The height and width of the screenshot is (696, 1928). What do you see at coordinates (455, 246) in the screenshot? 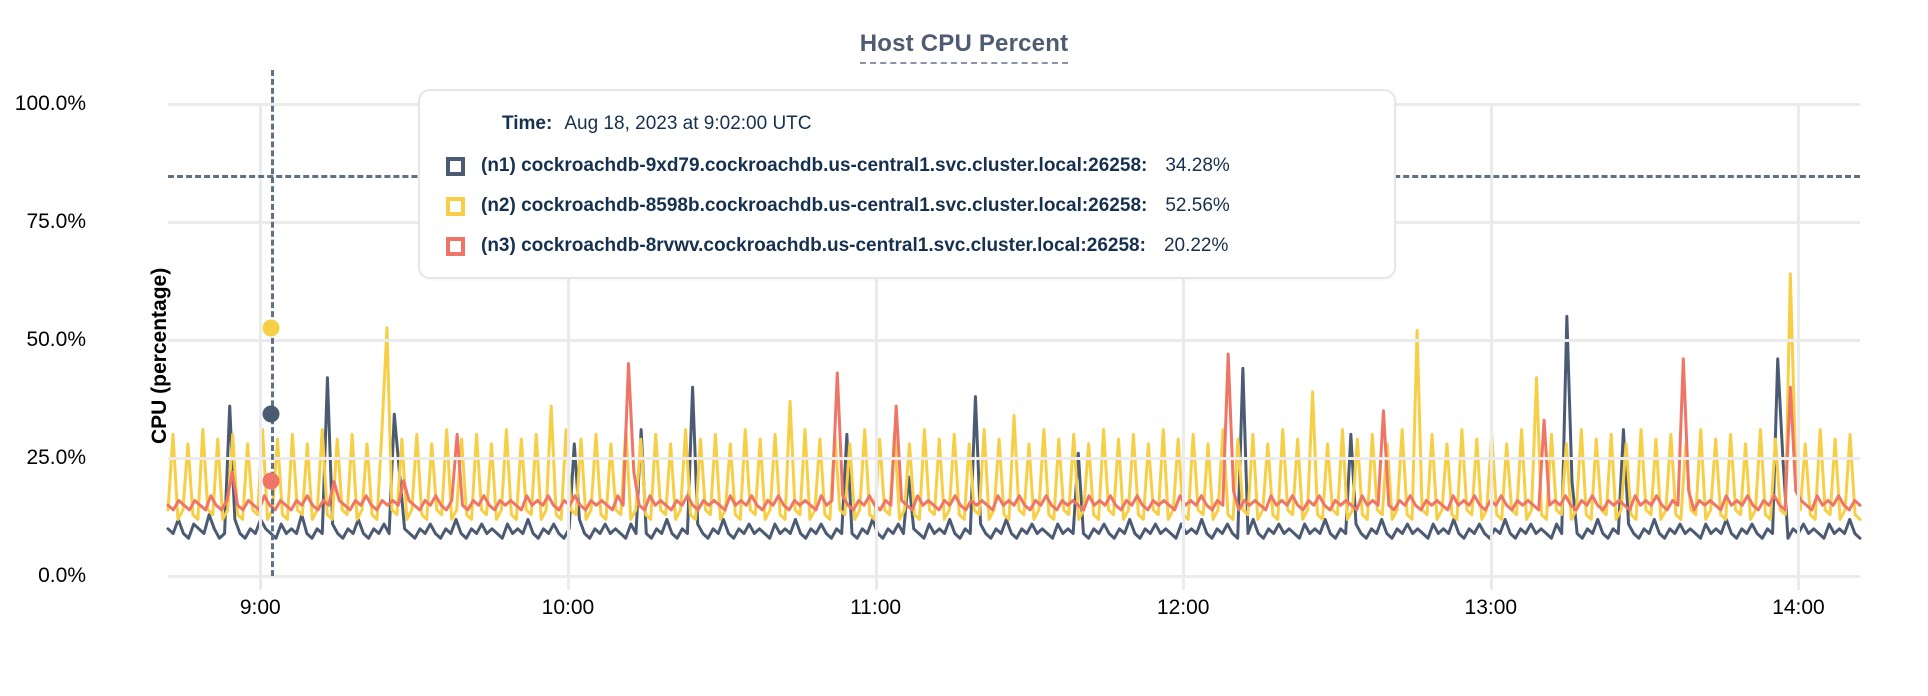
I see `series-swatch-n3` at bounding box center [455, 246].